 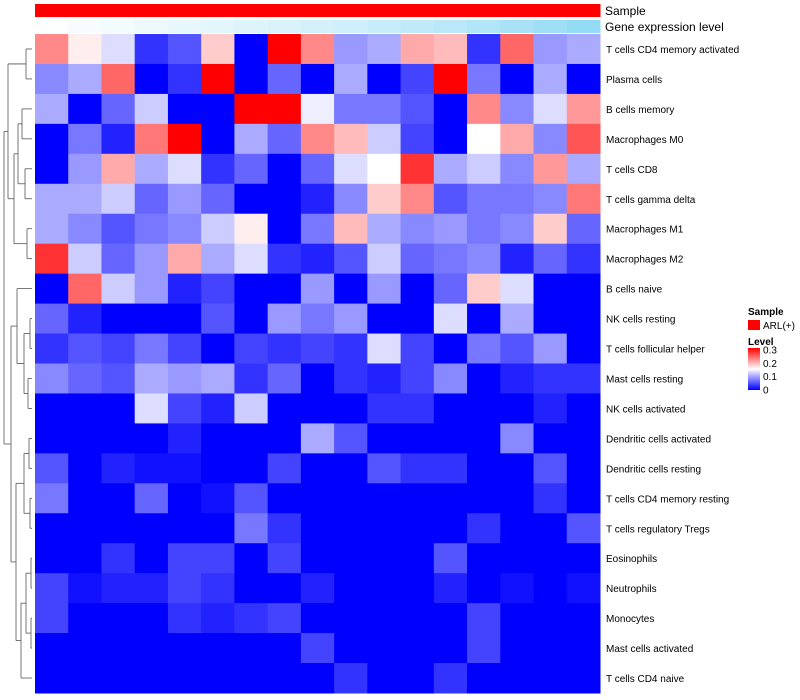 I want to click on annotation-label: Gene expression level, so click(x=664, y=27).